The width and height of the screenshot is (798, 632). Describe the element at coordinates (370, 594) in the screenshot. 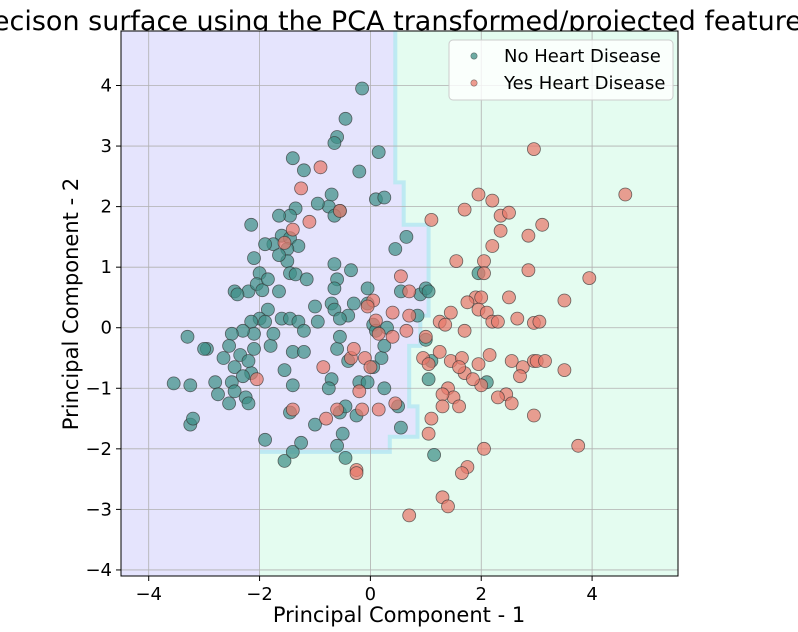

I see `x-tick-label: 0` at that location.